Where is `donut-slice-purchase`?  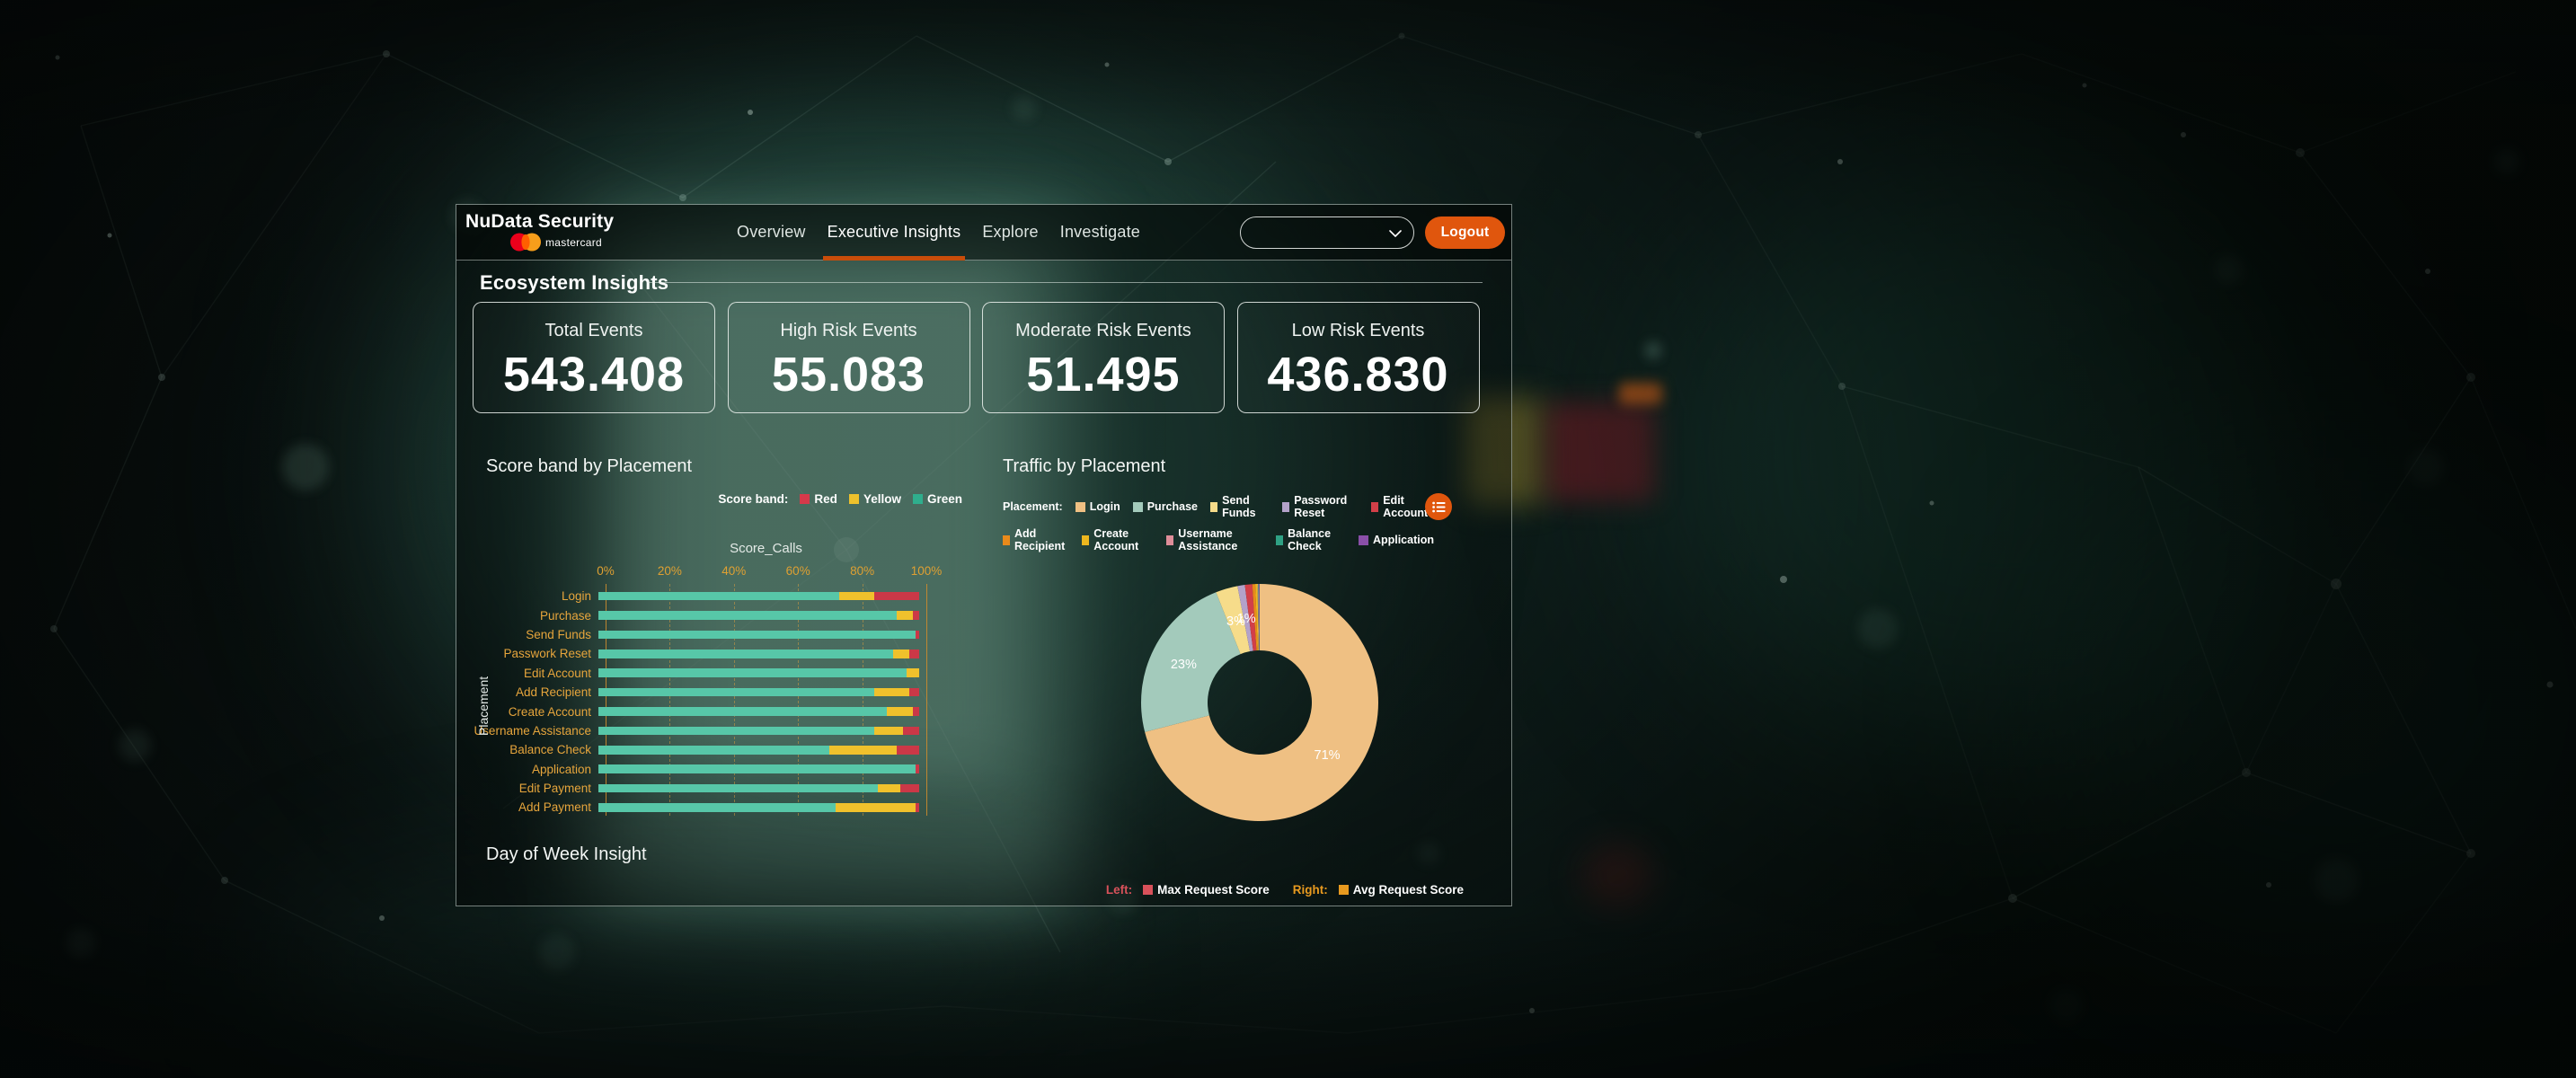 donut-slice-purchase is located at coordinates (1191, 662).